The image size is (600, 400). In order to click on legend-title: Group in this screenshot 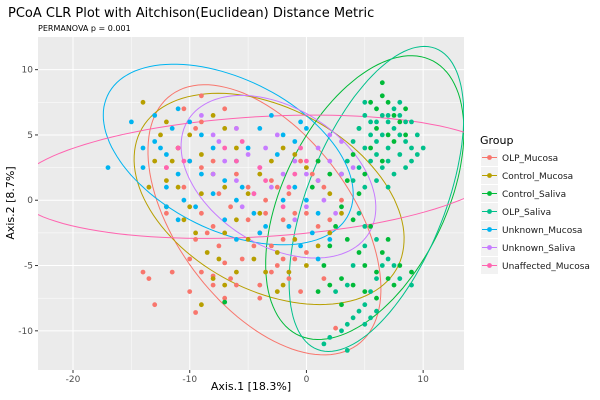, I will do `click(497, 140)`.